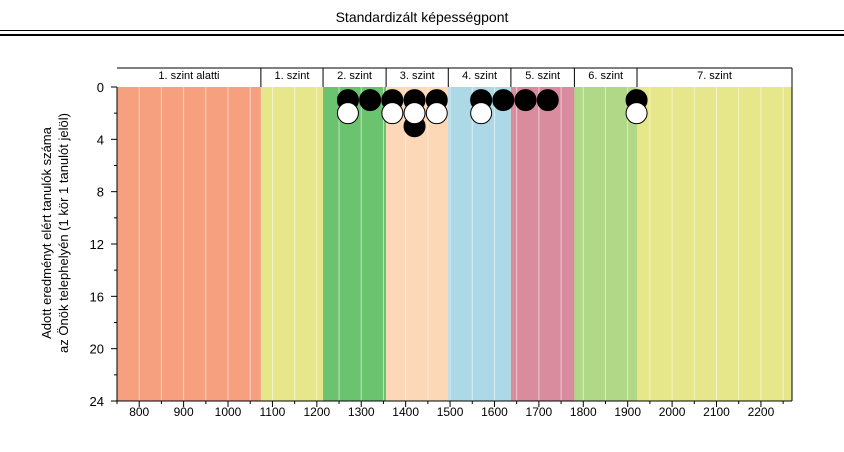 The height and width of the screenshot is (452, 844). What do you see at coordinates (100, 192) in the screenshot?
I see `y-tick-label: 8` at bounding box center [100, 192].